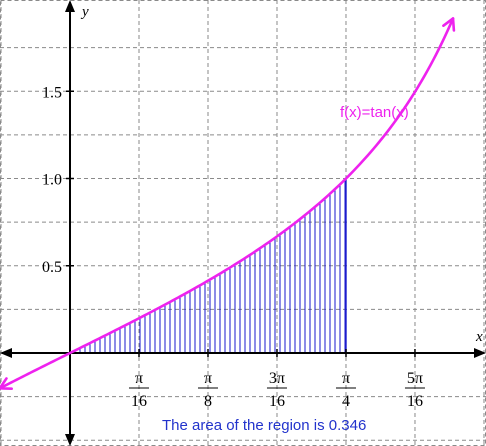 This screenshot has height=446, width=486. What do you see at coordinates (479, 337) in the screenshot?
I see `x-axis-label: x` at bounding box center [479, 337].